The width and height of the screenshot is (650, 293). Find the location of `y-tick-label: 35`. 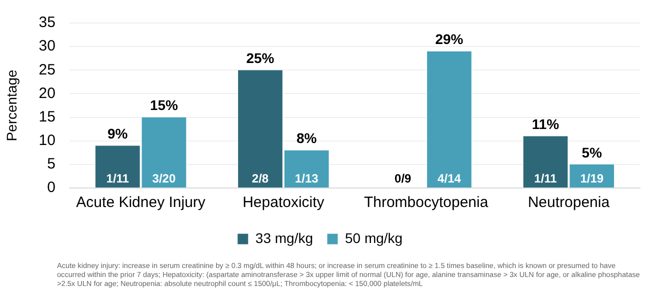

y-tick-label: 35 is located at coordinates (47, 23).